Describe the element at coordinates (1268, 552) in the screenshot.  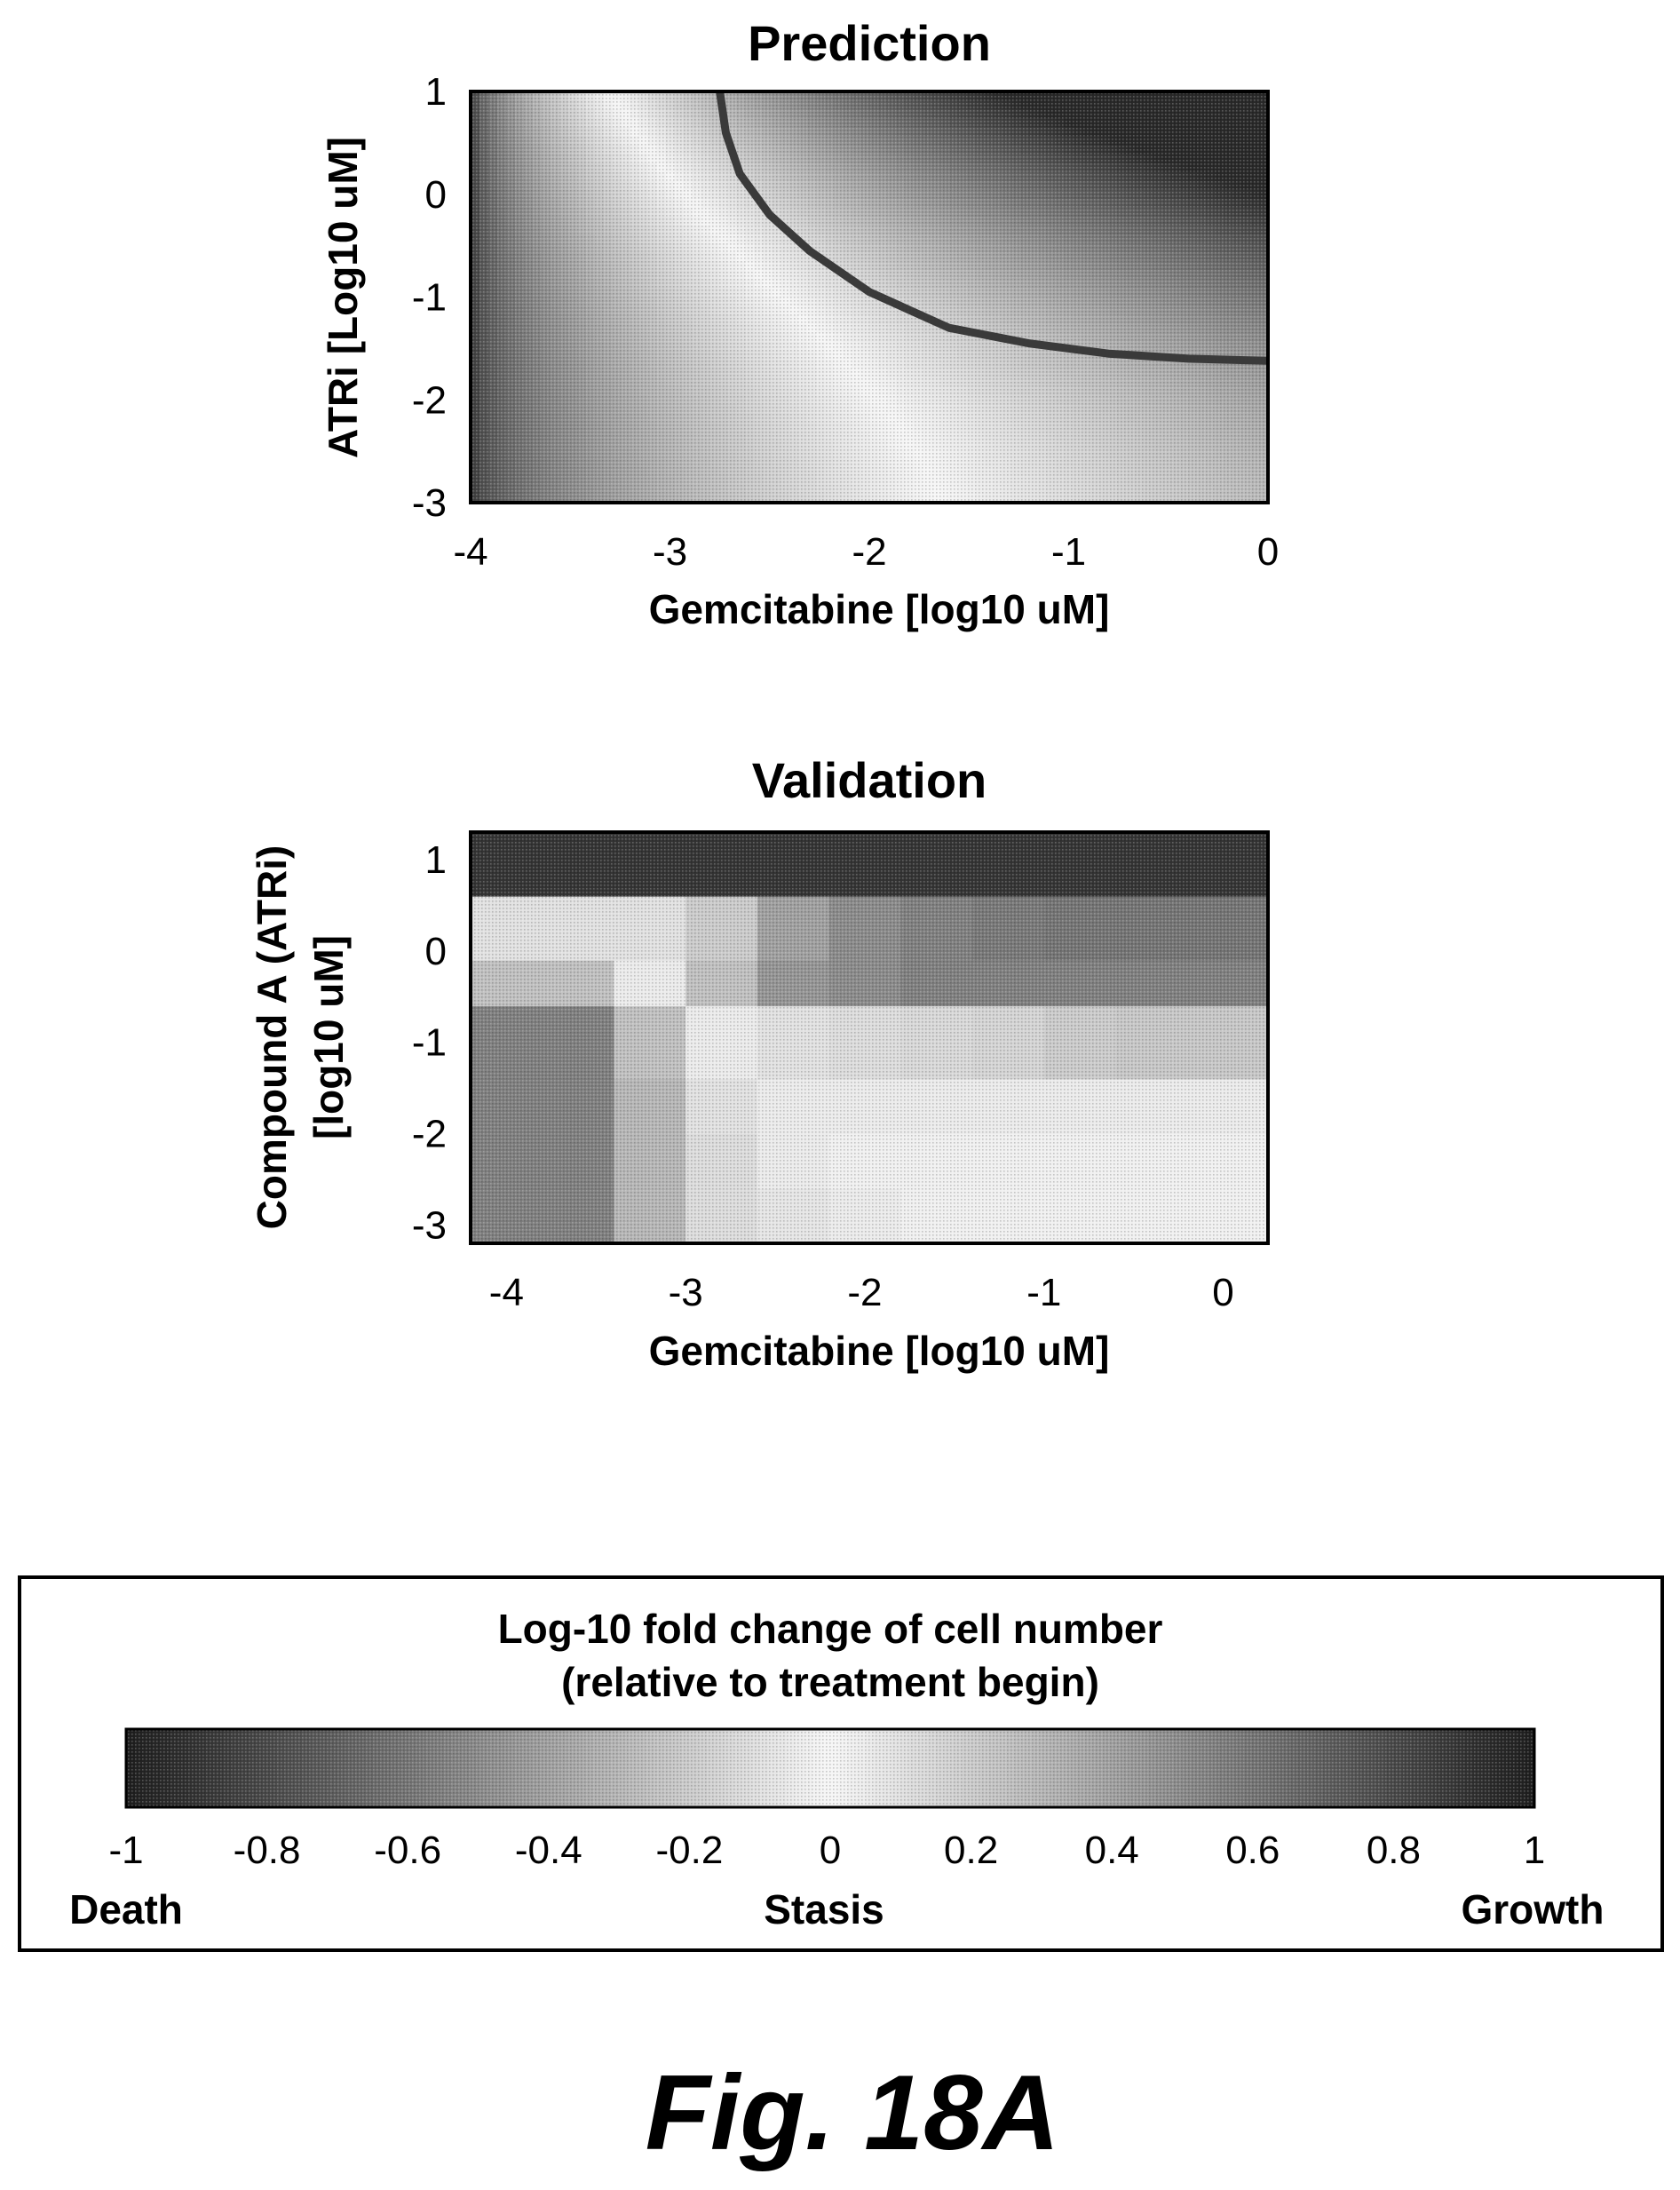
I see `prediction-x-tick-label: 0` at that location.